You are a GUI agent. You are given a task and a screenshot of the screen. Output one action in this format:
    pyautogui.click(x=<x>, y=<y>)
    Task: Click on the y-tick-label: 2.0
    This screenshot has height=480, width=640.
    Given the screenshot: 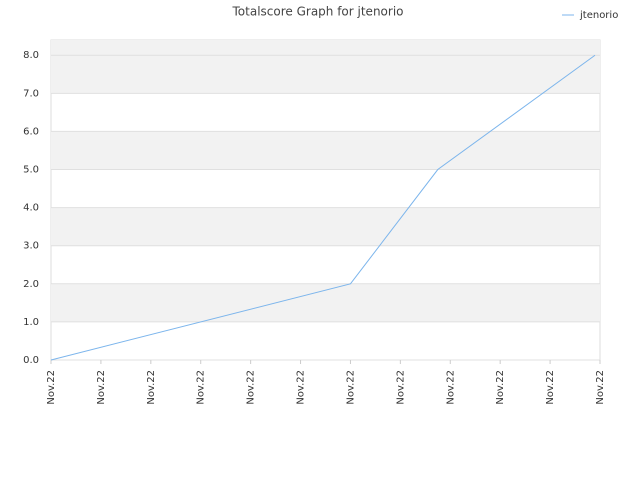 What is the action you would take?
    pyautogui.click(x=31, y=284)
    